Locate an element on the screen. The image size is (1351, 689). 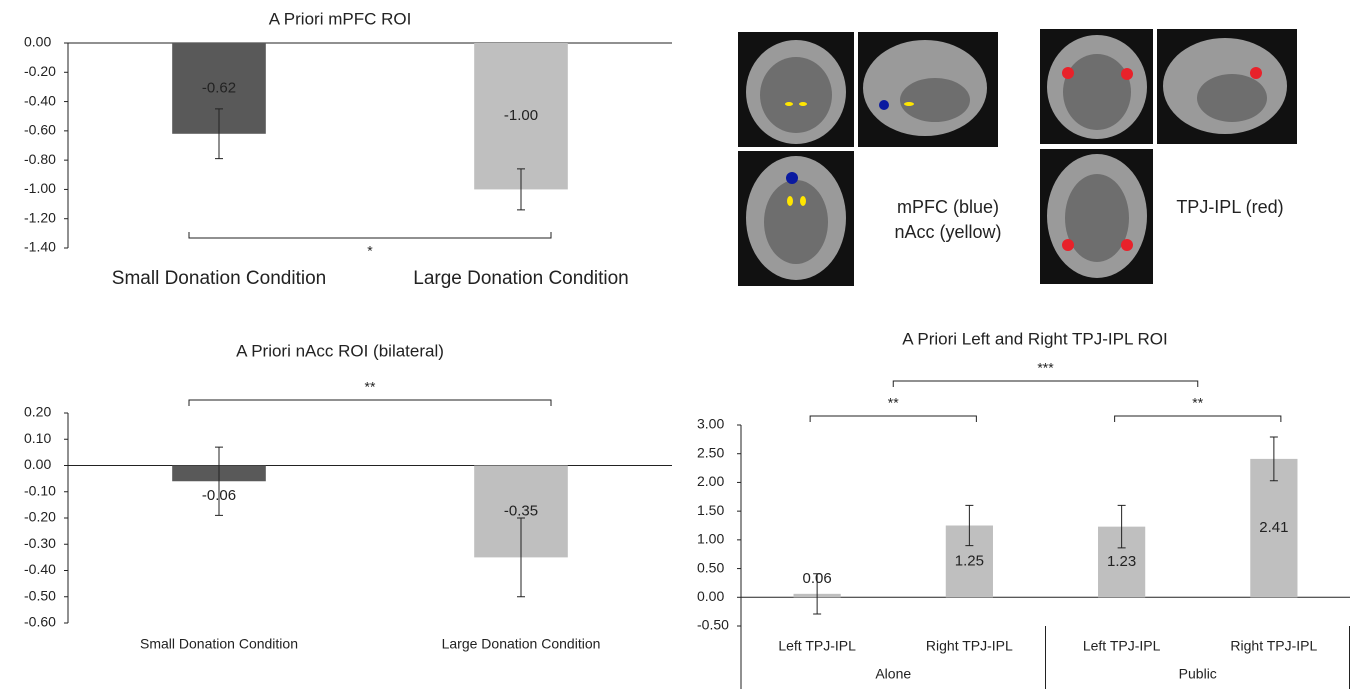
y-tick-label: 0.10 is located at coordinates (37, 438).